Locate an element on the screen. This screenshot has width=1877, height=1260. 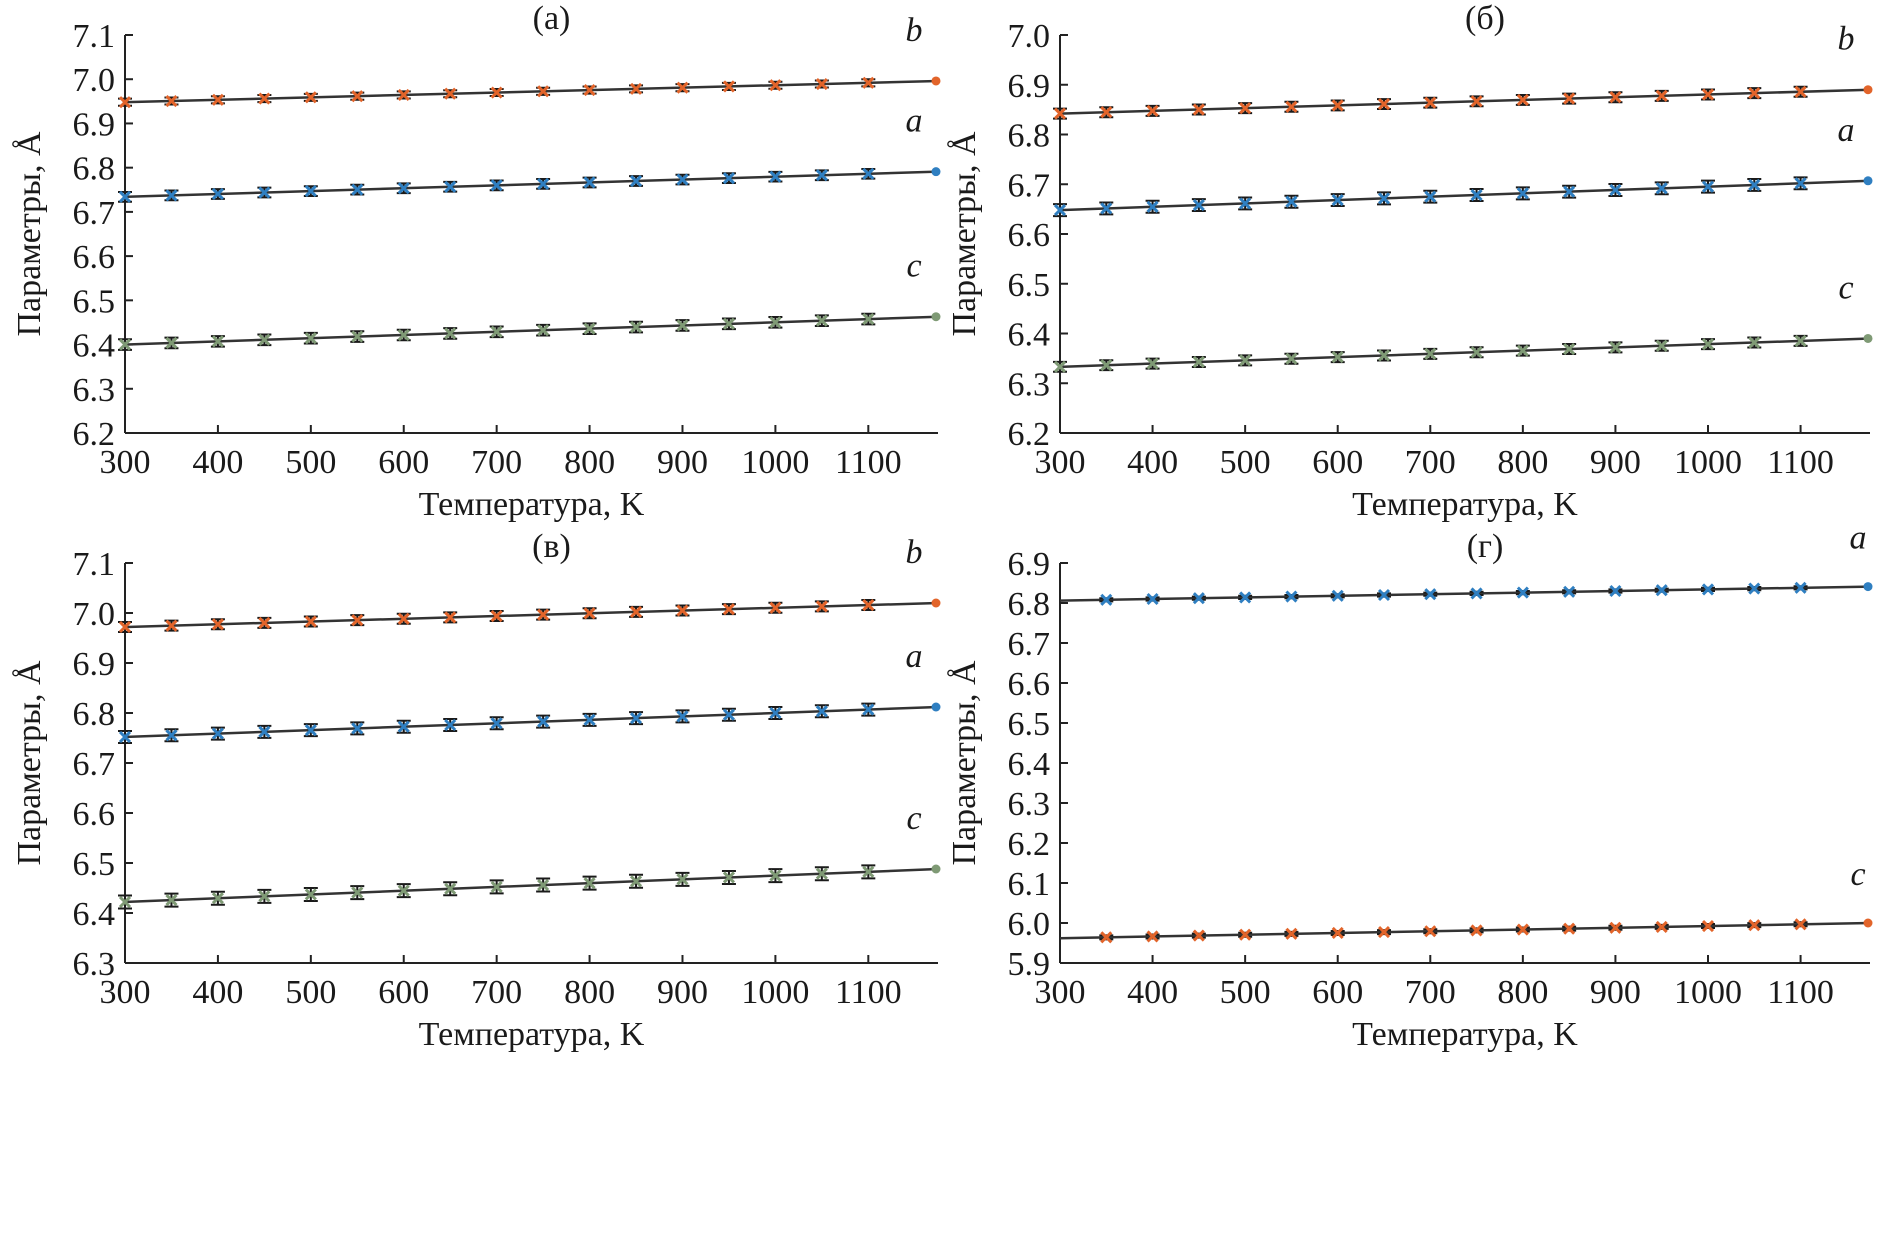
series-label: b is located at coordinates (1846, 39).